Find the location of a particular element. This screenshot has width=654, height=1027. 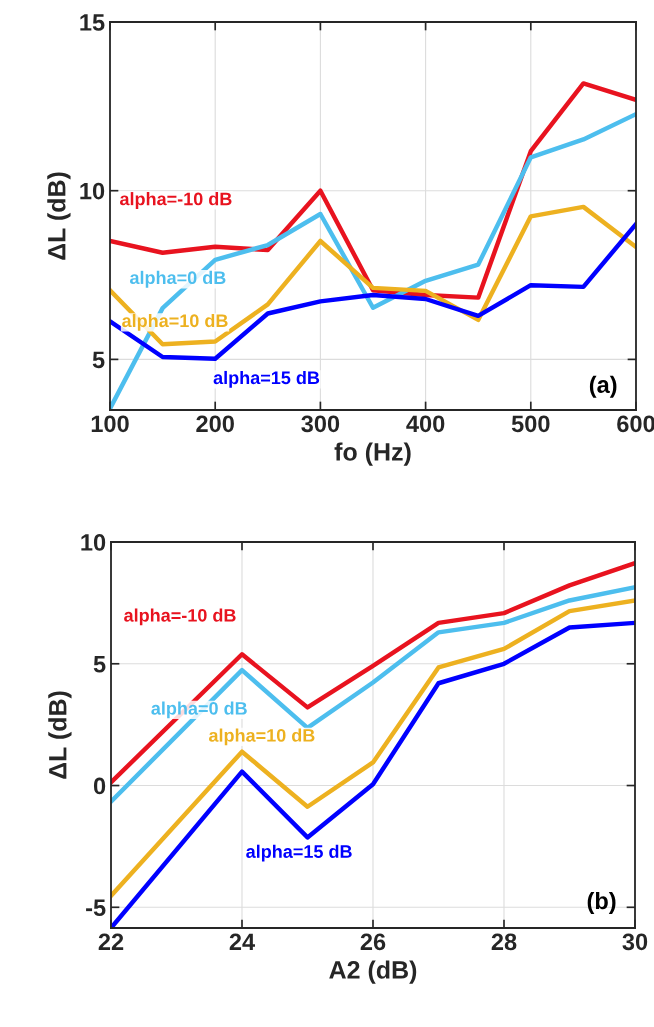

line-series is located at coordinates (373, 291).